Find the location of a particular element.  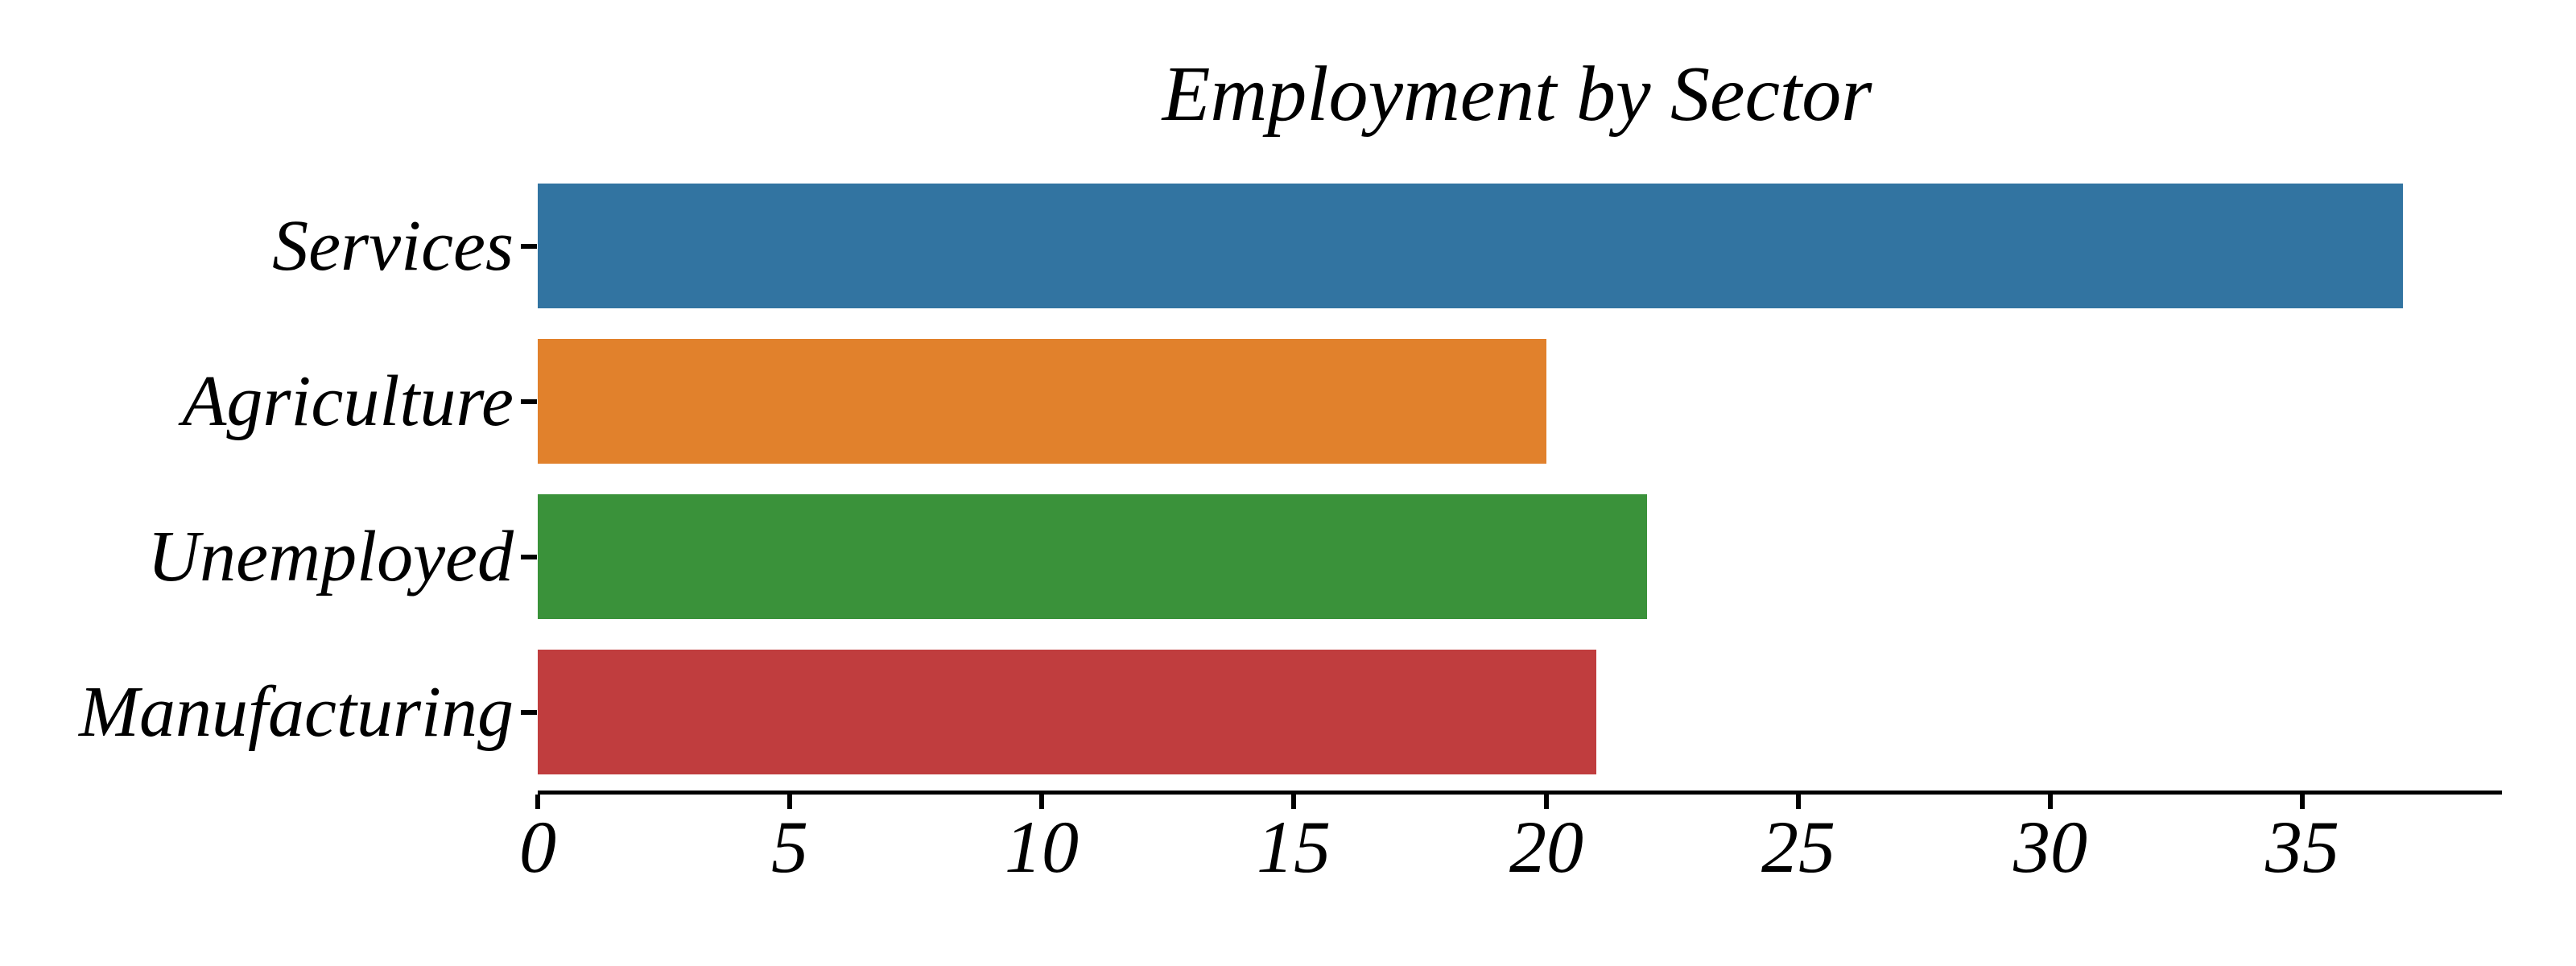

bar-manufacturing is located at coordinates (1067, 712).